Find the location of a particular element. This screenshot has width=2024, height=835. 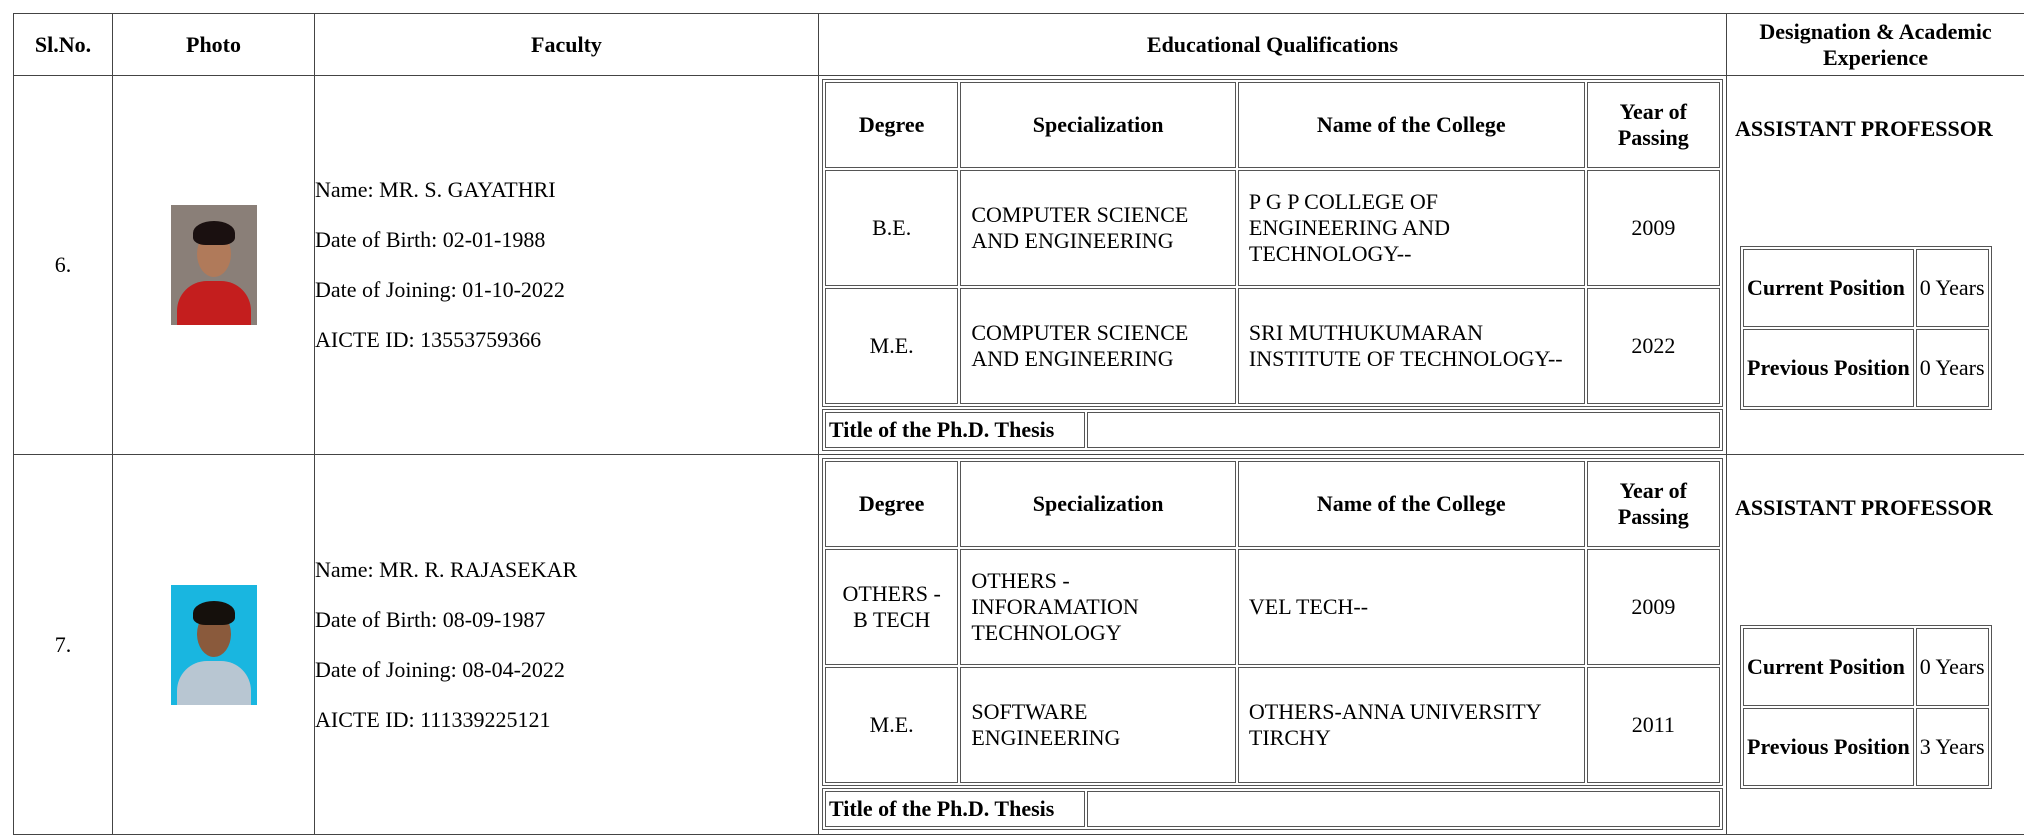

faculty-field: Date of Joining: 01-10-2022 is located at coordinates (566, 290).